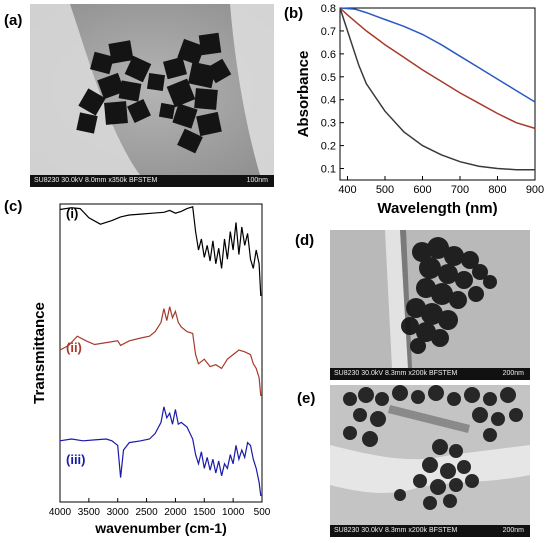 The height and width of the screenshot is (543, 550). Describe the element at coordinates (328, 9) in the screenshot. I see `y-tick-label-b-7: 0.8` at that location.